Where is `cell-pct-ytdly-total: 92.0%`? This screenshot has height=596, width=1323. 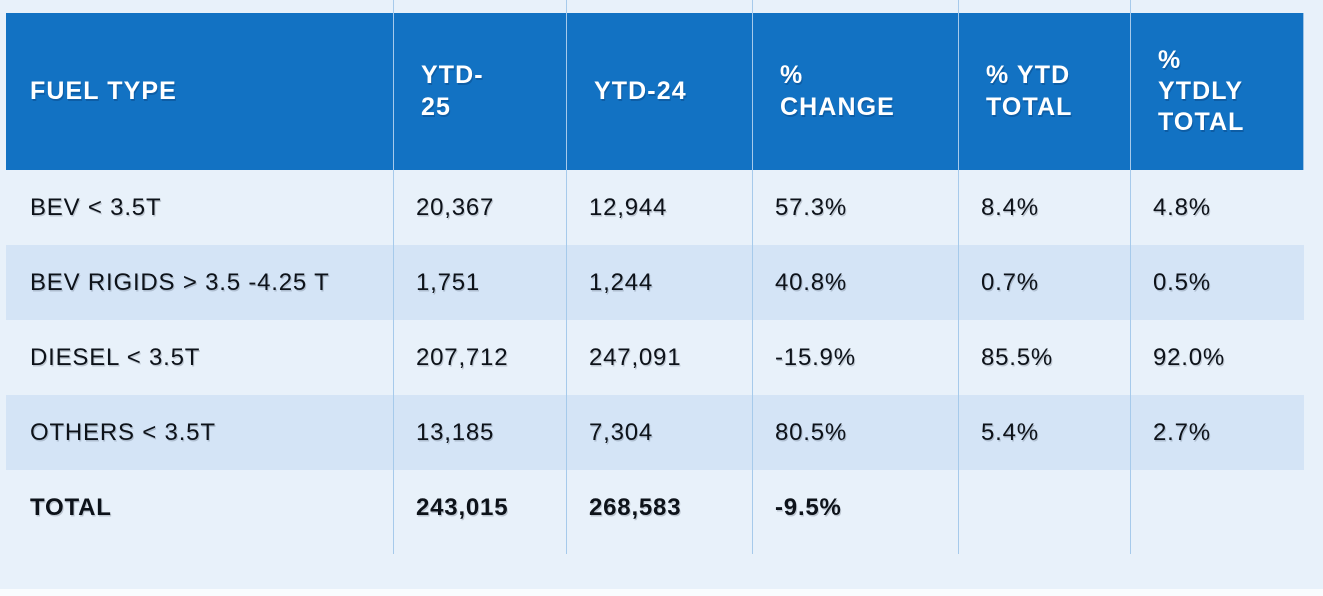
cell-pct-ytdly-total: 92.0% is located at coordinates (1217, 357).